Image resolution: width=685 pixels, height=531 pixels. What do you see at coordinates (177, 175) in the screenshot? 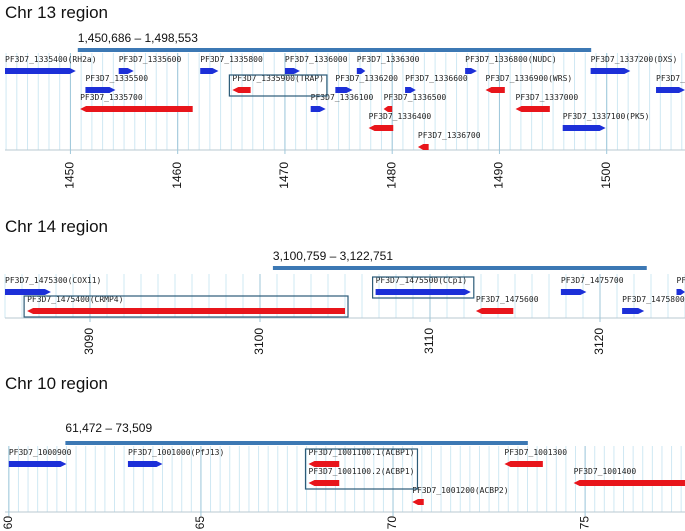
I see `x-tick-label: 1460` at bounding box center [177, 175].